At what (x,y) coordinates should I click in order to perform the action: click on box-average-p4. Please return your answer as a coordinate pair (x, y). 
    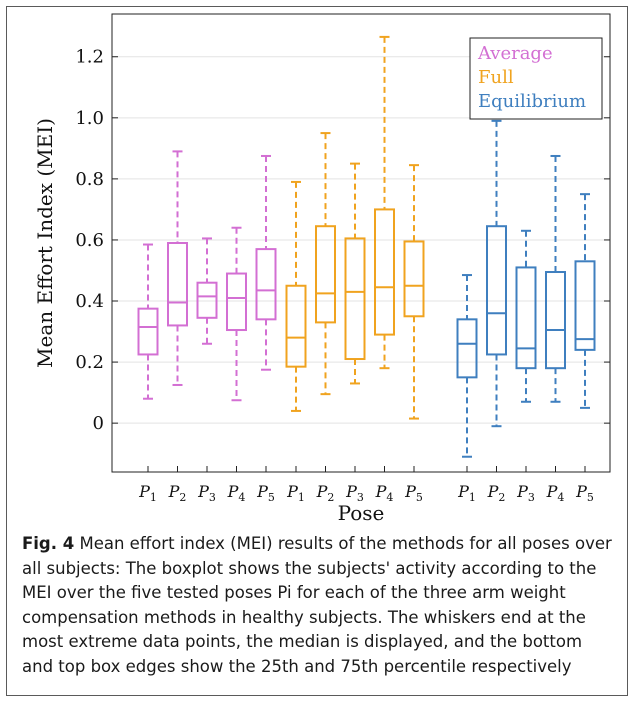
    Looking at the image, I should click on (236, 314).